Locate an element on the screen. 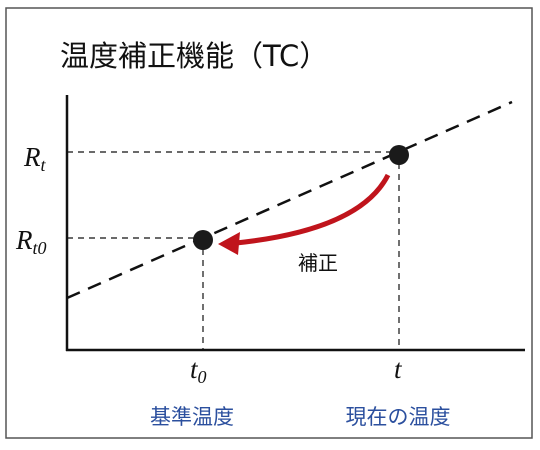 This screenshot has height=450, width=540. x-label-sub: 0 is located at coordinates (202, 377).